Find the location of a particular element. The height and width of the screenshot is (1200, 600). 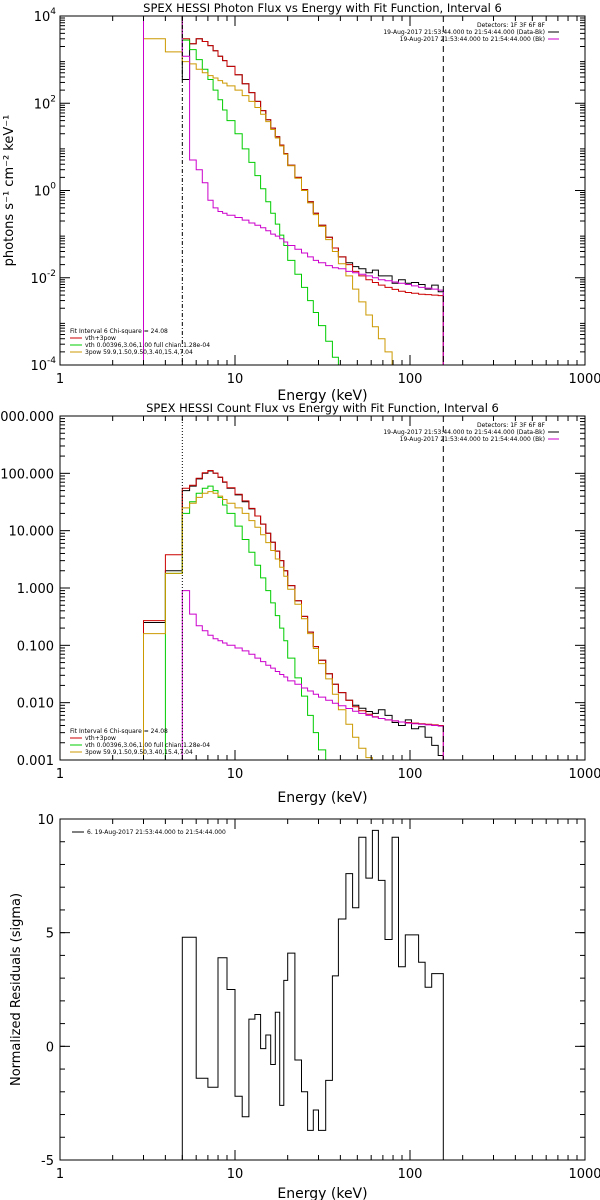

y-tick-exponent: -4 is located at coordinates (51, 361).